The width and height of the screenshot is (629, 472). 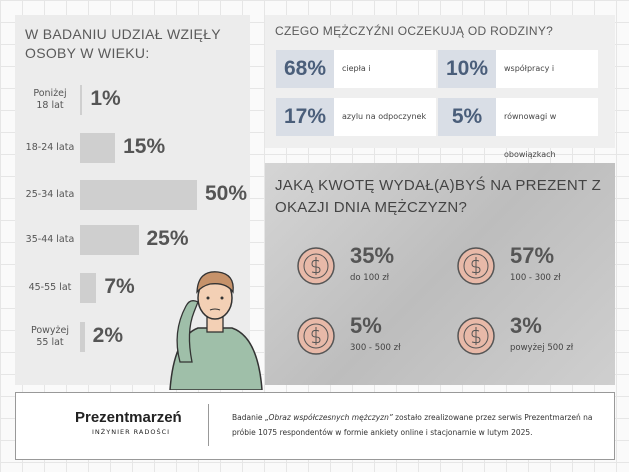 I want to click on chart-title: W BADANIU UDZIAŁ WZIĘŁY OSOBY W WIEKU:, so click(x=123, y=43).